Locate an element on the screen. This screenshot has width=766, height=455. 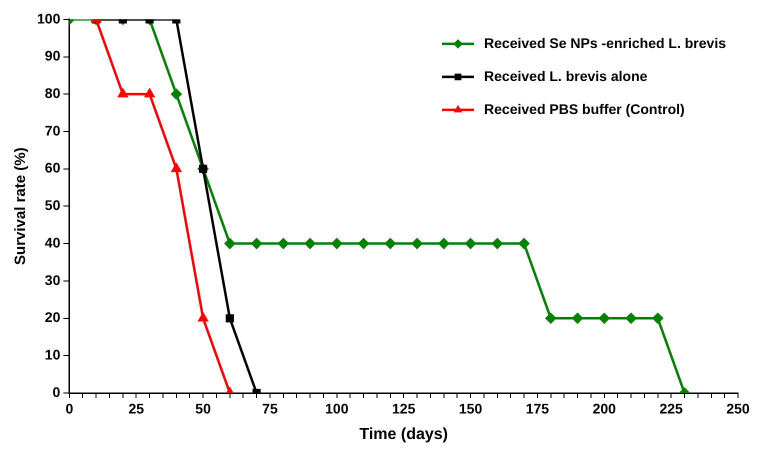
y-tick-label: 50 is located at coordinates (52, 205).